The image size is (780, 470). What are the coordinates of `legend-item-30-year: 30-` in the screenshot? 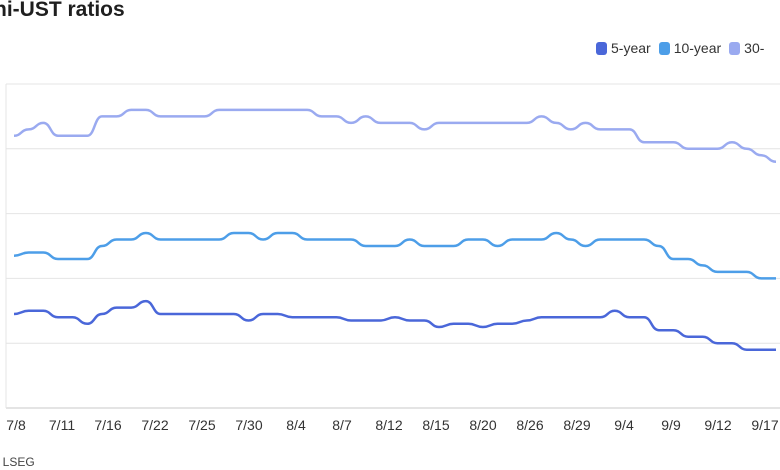 It's located at (746, 48).